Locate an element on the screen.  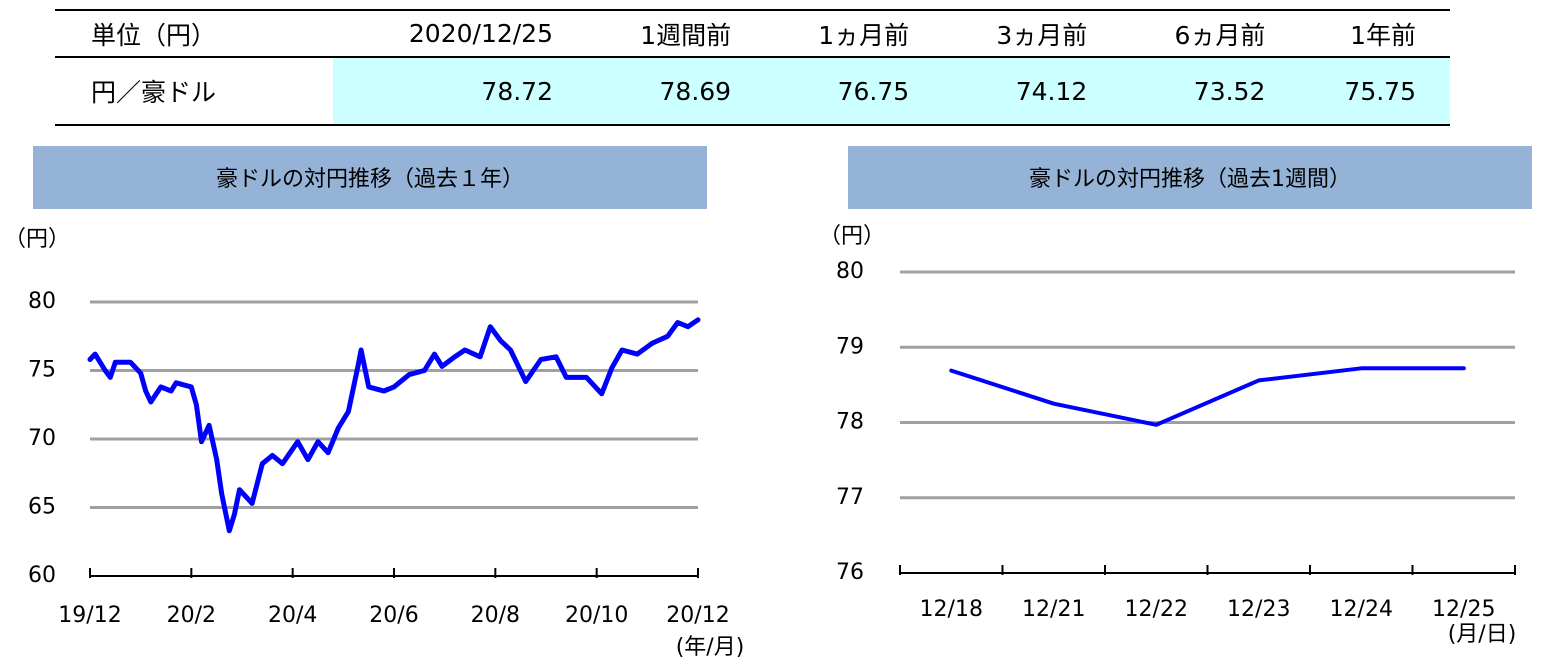
x-tick-label: 12/24 is located at coordinates (1361, 609).